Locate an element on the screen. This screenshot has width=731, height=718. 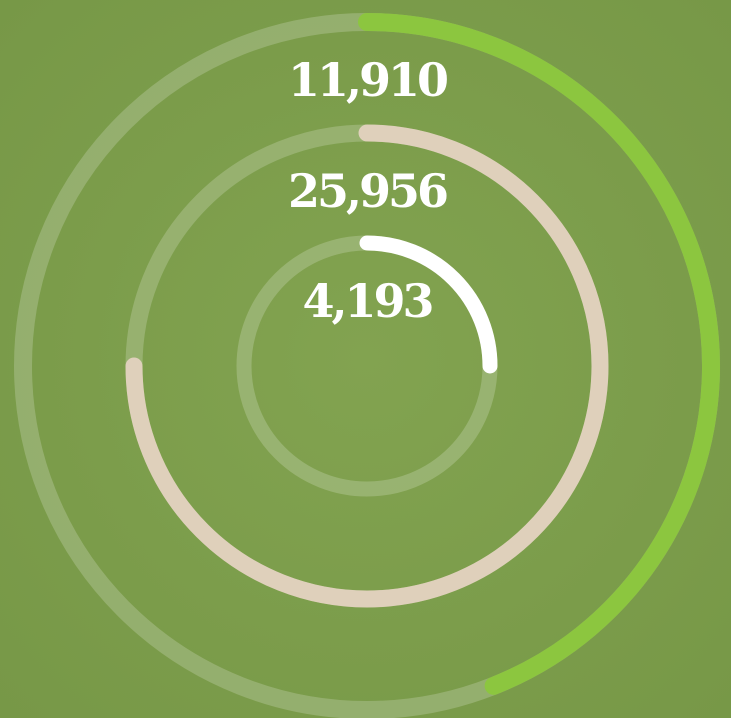
ring-arc is located at coordinates (428, 304).